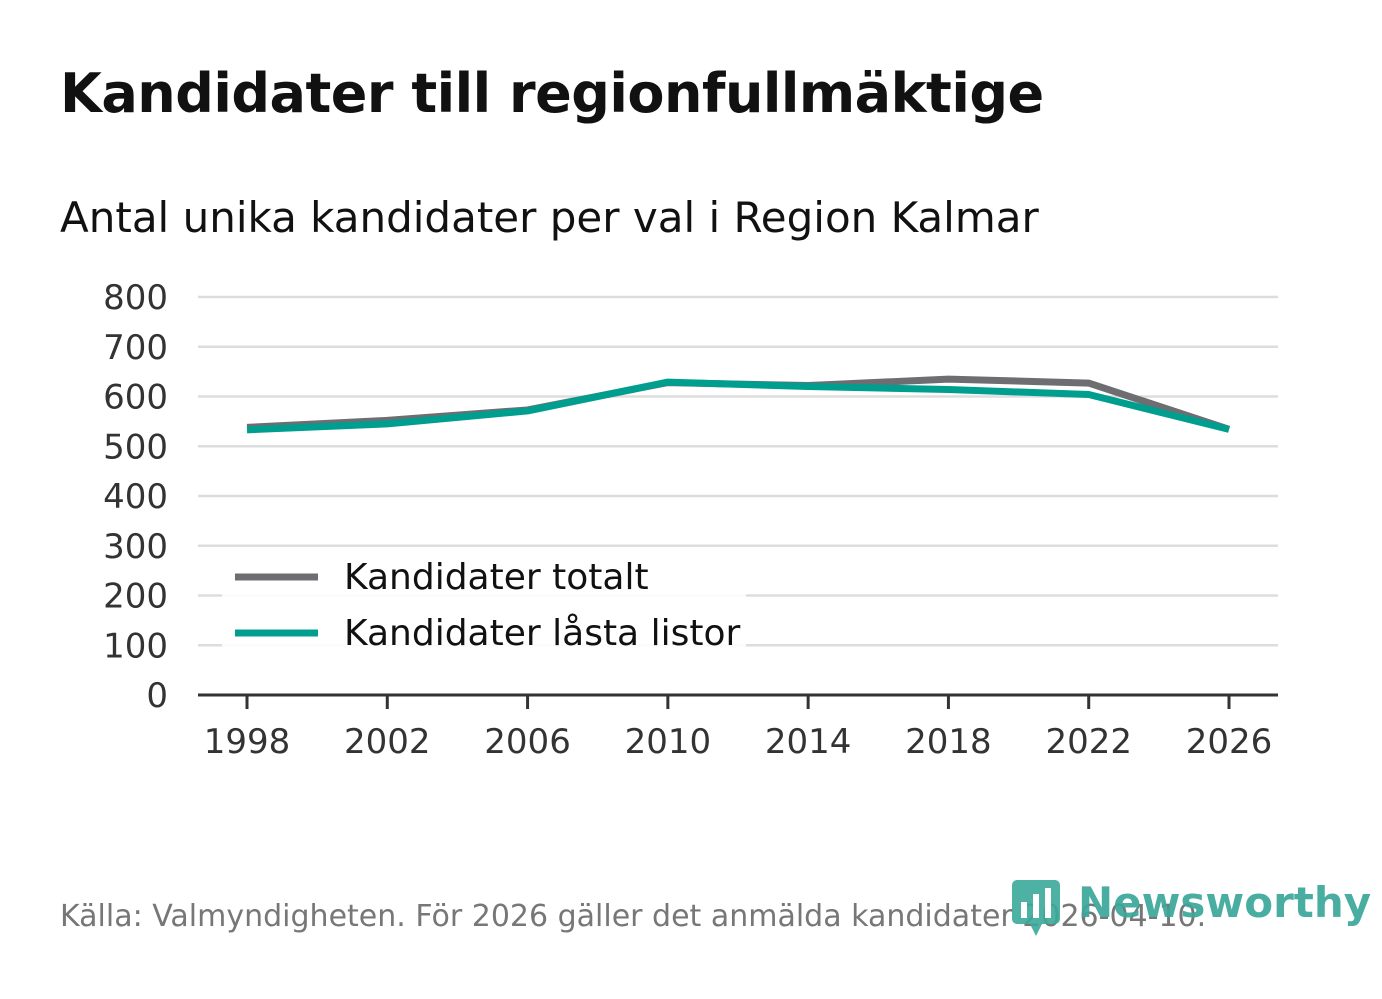 The height and width of the screenshot is (999, 1382). What do you see at coordinates (157, 696) in the screenshot?
I see `y-tick-label: 0` at bounding box center [157, 696].